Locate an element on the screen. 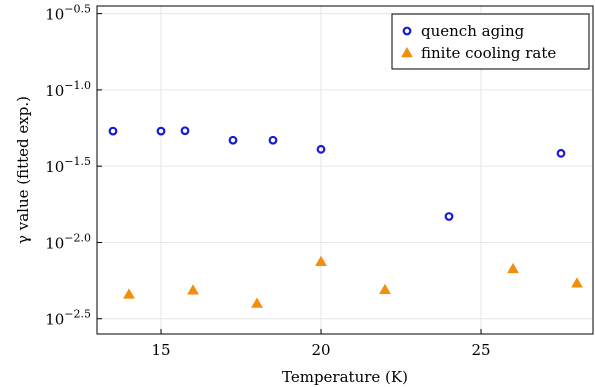 This screenshot has width=595, height=387. legend-entry: finite cooling rate is located at coordinates (478, 53).